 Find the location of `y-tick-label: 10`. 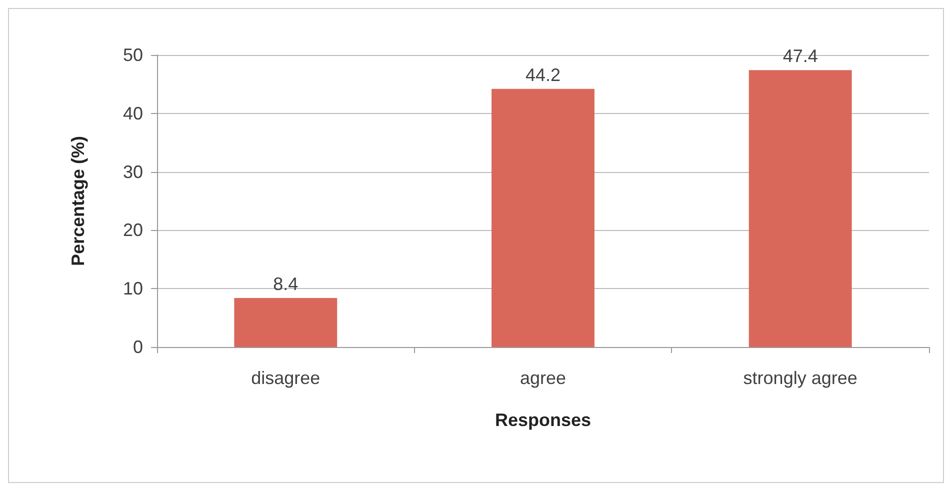

y-tick-label: 10 is located at coordinates (132, 288).